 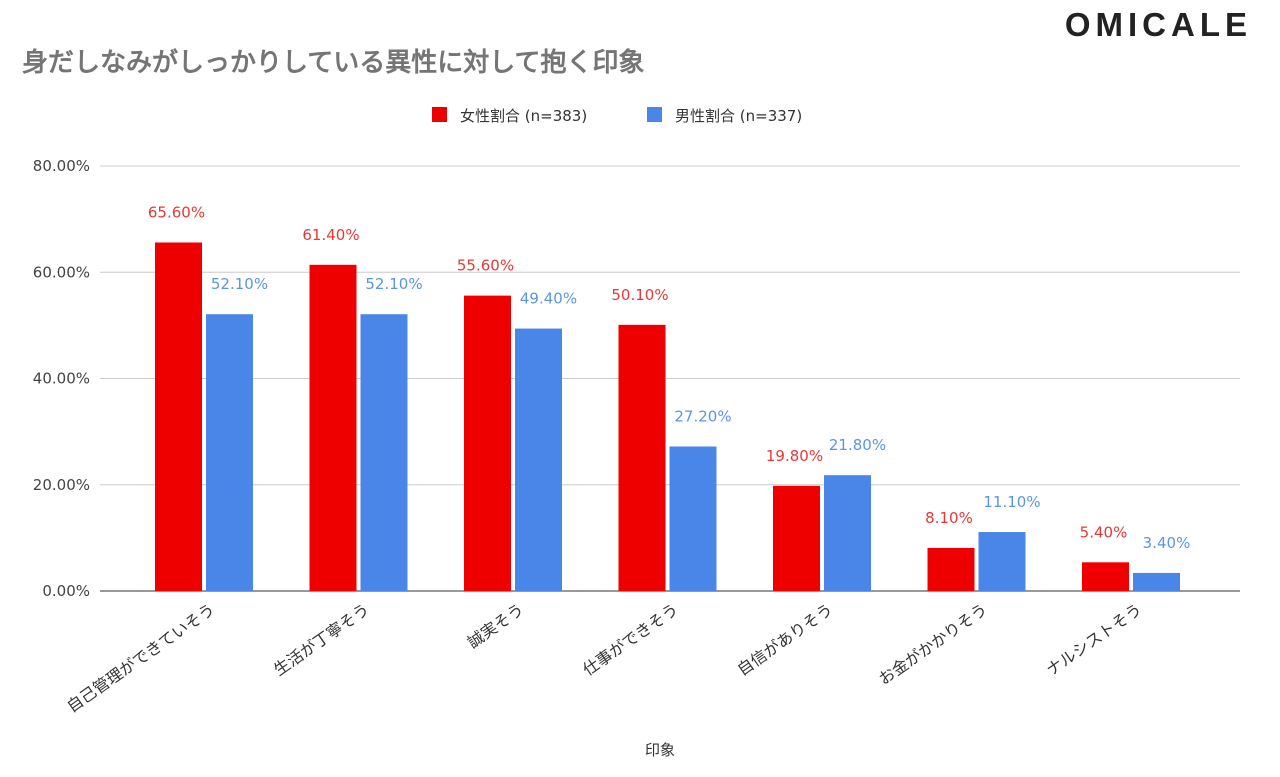 I want to click on x-tick-label: お金がかかりそう, so click(x=933, y=644).